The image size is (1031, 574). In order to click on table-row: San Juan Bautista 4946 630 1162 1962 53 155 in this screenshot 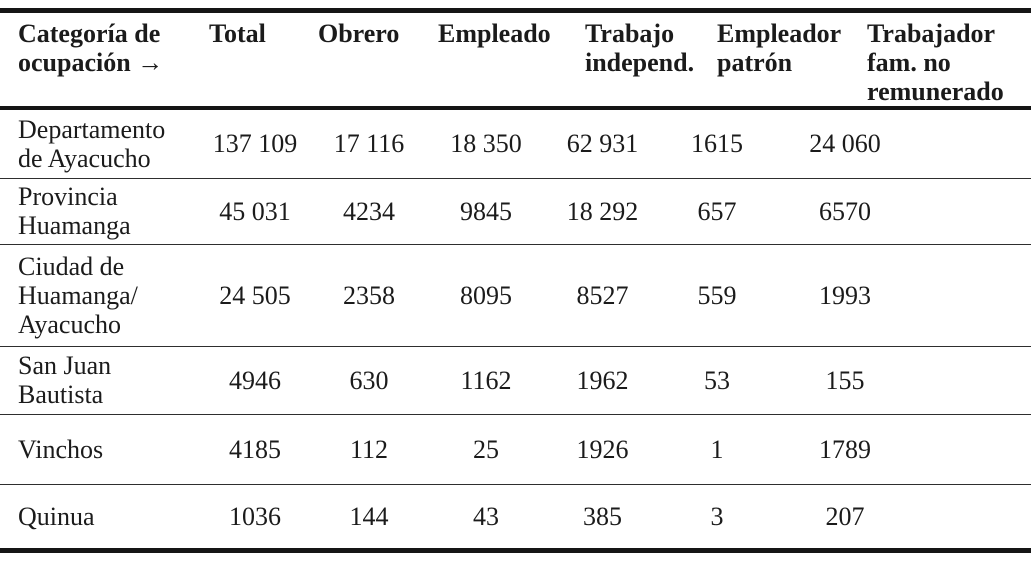, I will do `click(515, 380)`.